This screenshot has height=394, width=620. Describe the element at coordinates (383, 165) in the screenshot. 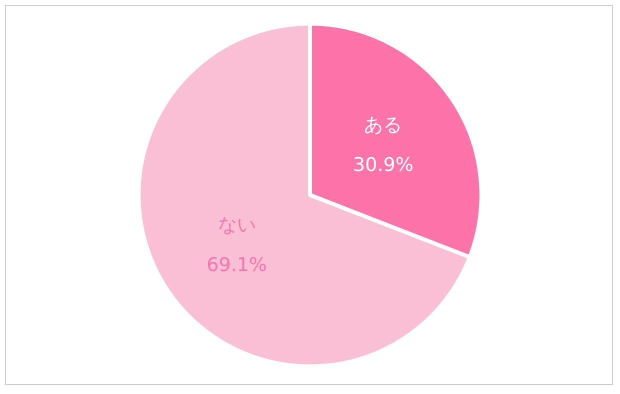

I see `data-label: 30.9%` at that location.